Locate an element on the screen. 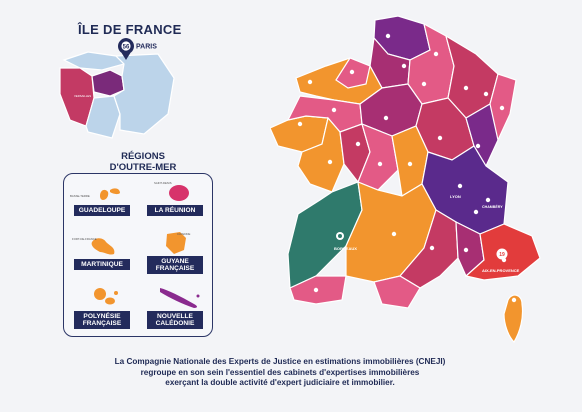  reunion-shape-icon is located at coordinates (179, 193).